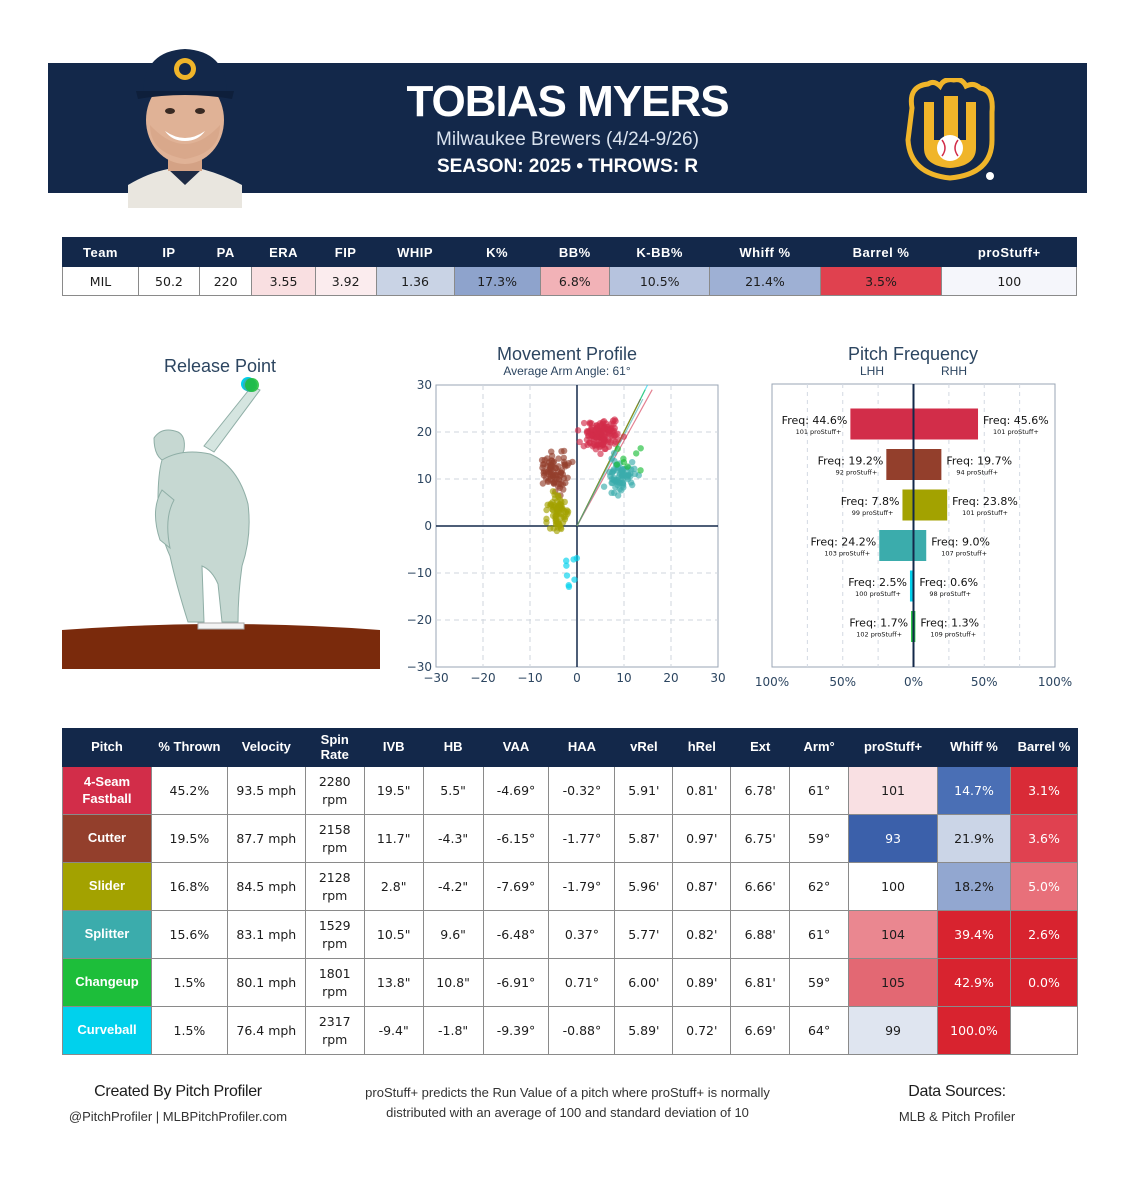 This screenshot has width=1135, height=1200. Describe the element at coordinates (221, 626) in the screenshot. I see `pitching-rubber` at that location.